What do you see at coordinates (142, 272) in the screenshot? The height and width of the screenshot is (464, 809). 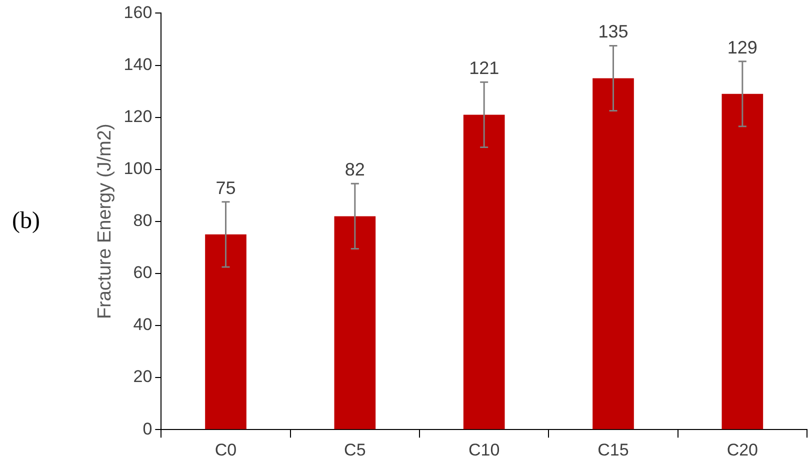 I see `y-tick-label: 60` at bounding box center [142, 272].